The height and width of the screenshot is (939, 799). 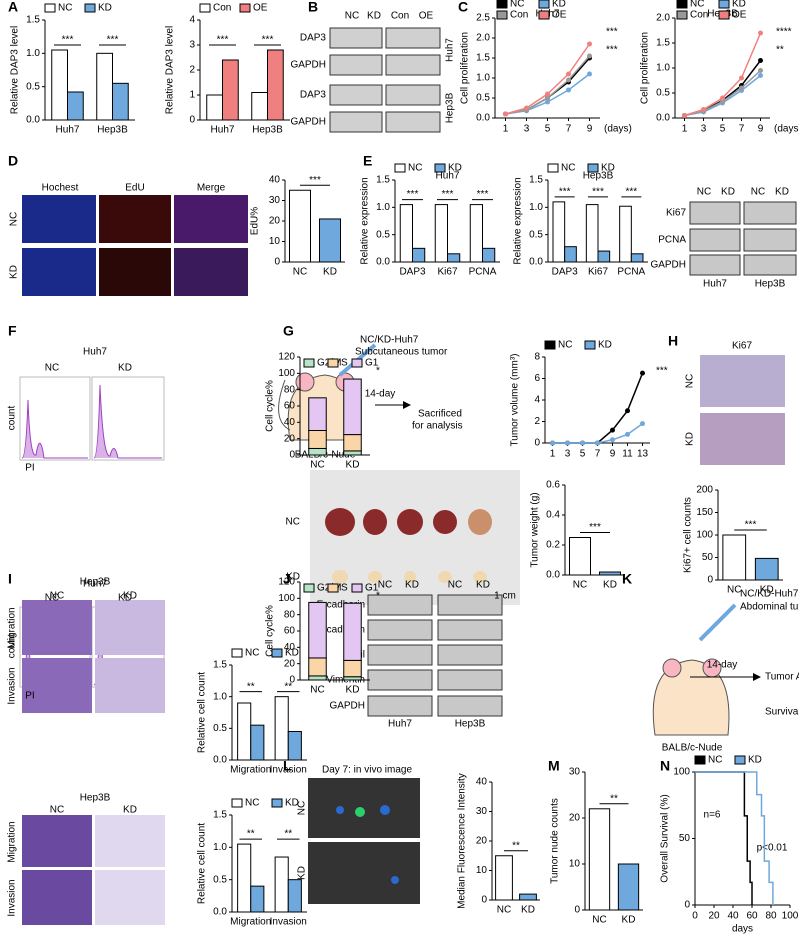 I want to click on image-label: DAP3, so click(x=313, y=95).